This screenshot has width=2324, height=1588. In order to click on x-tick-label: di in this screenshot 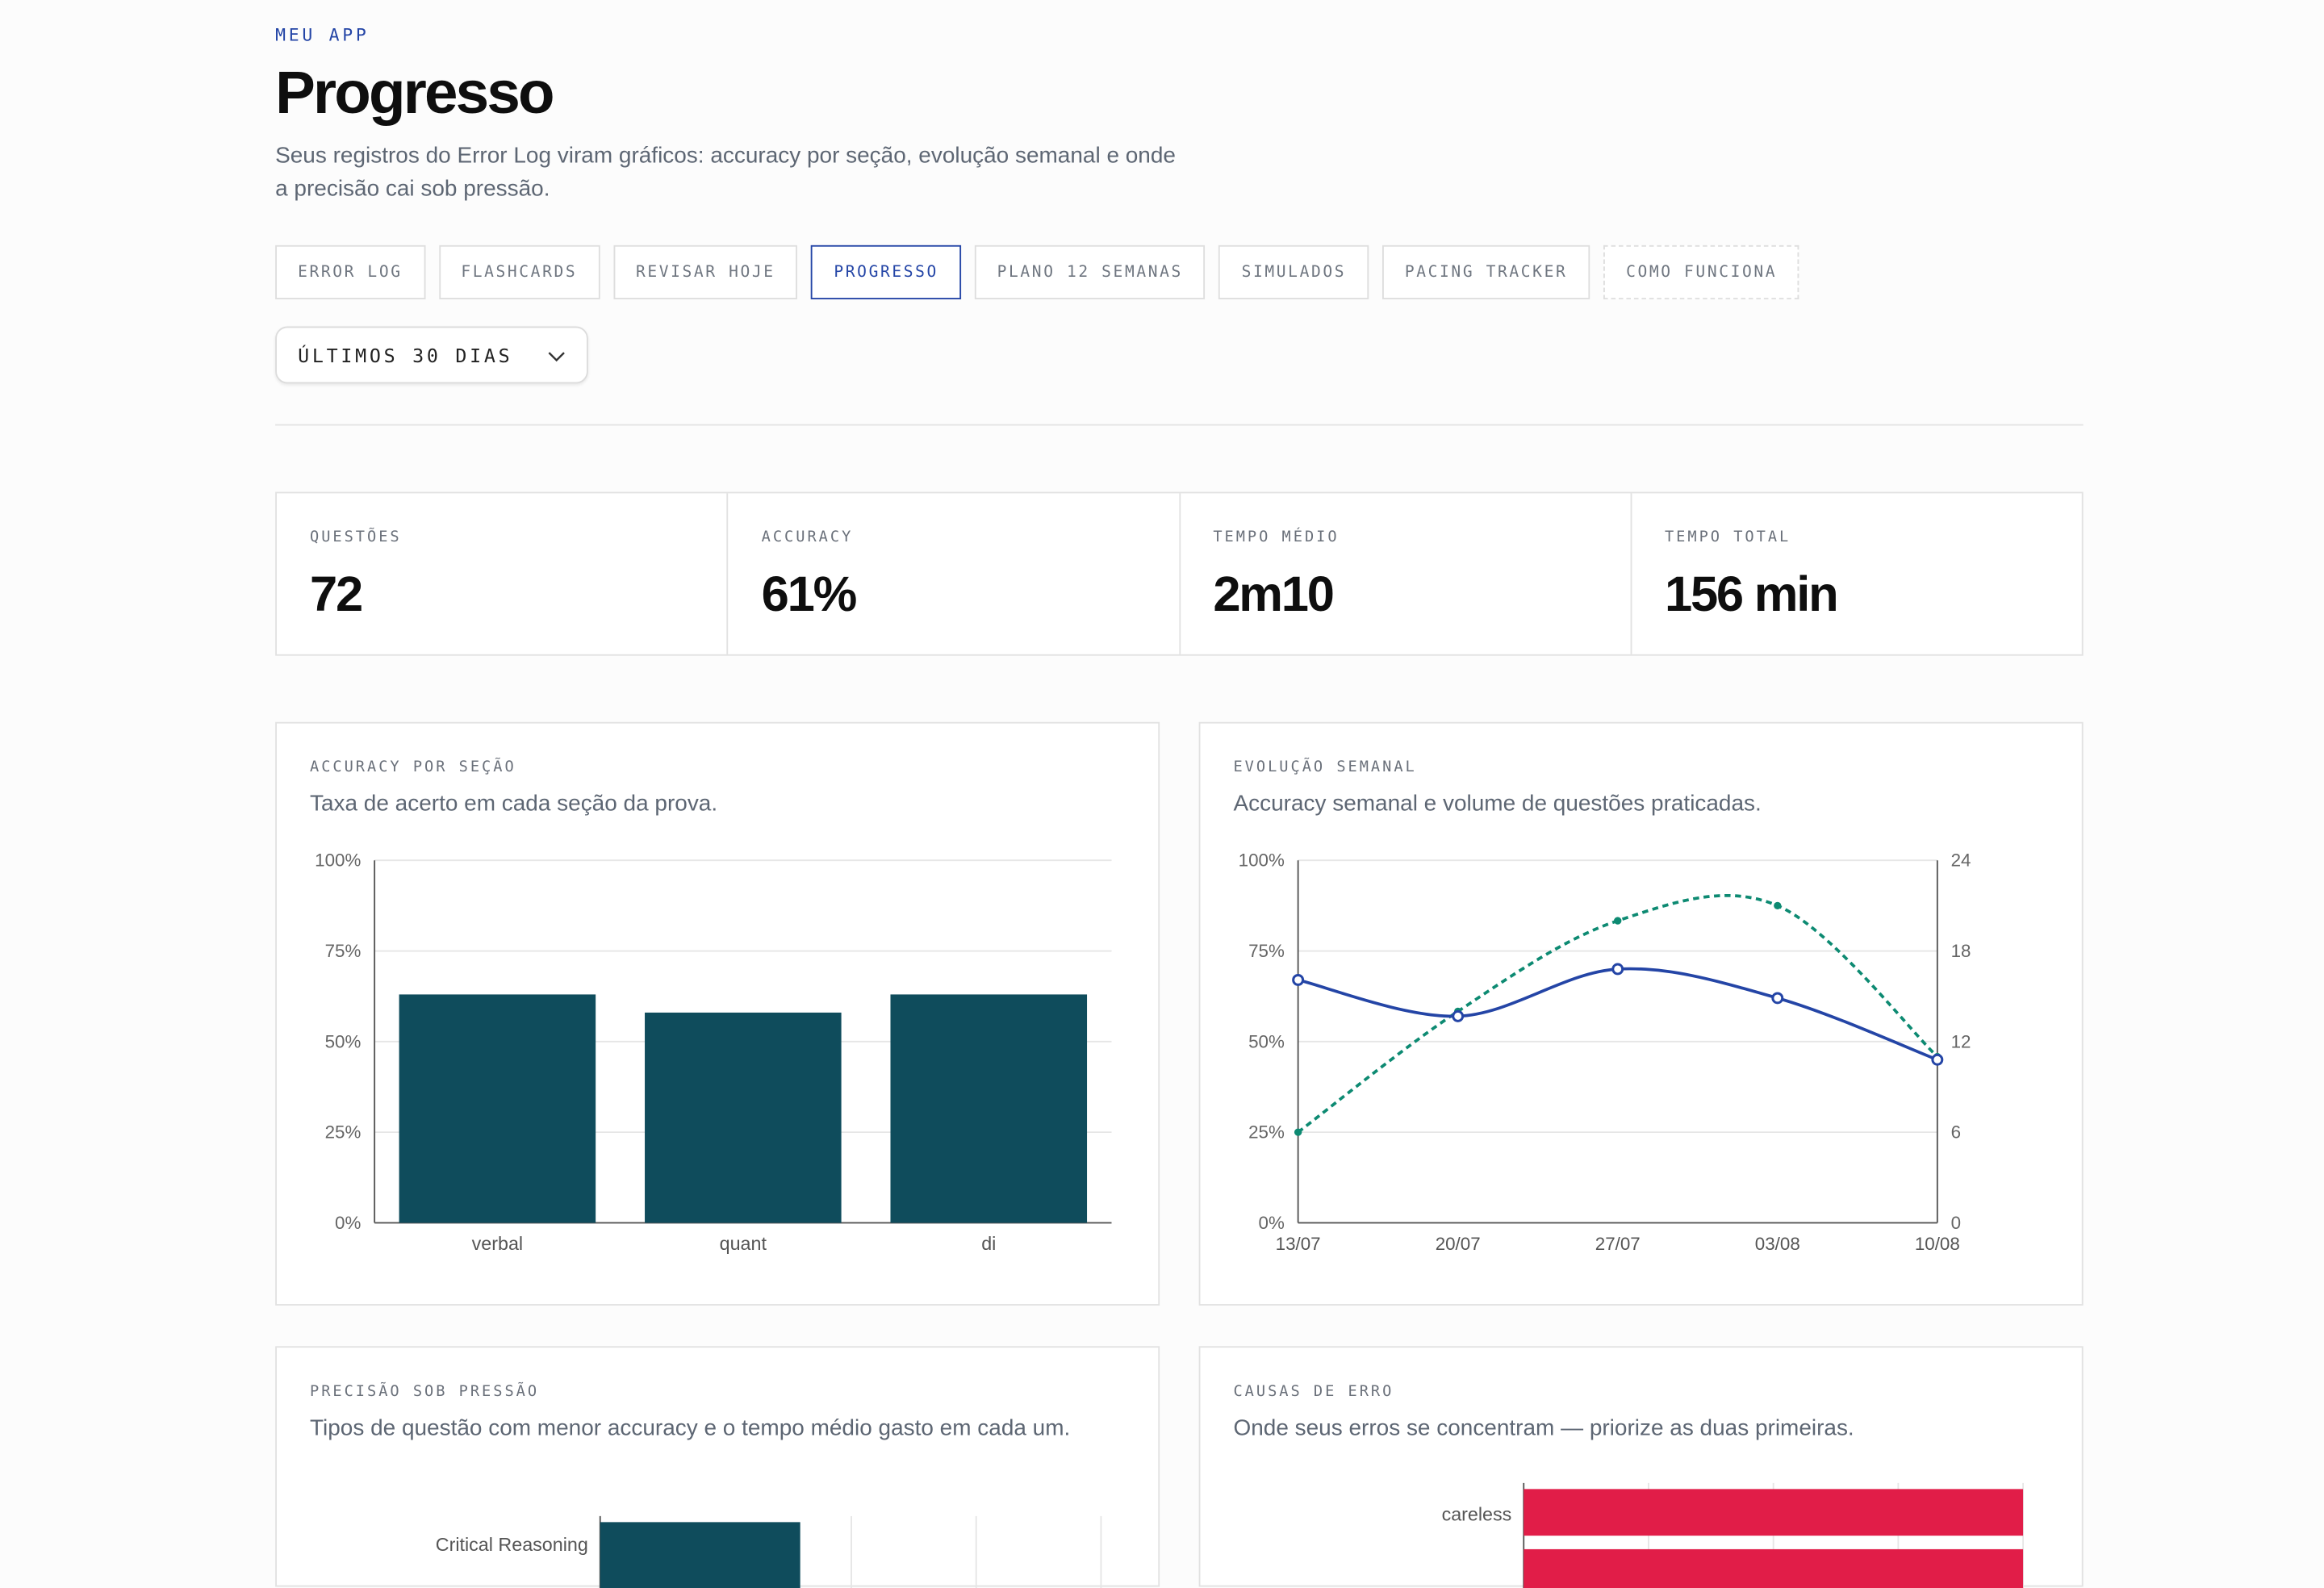, I will do `click(988, 1243)`.